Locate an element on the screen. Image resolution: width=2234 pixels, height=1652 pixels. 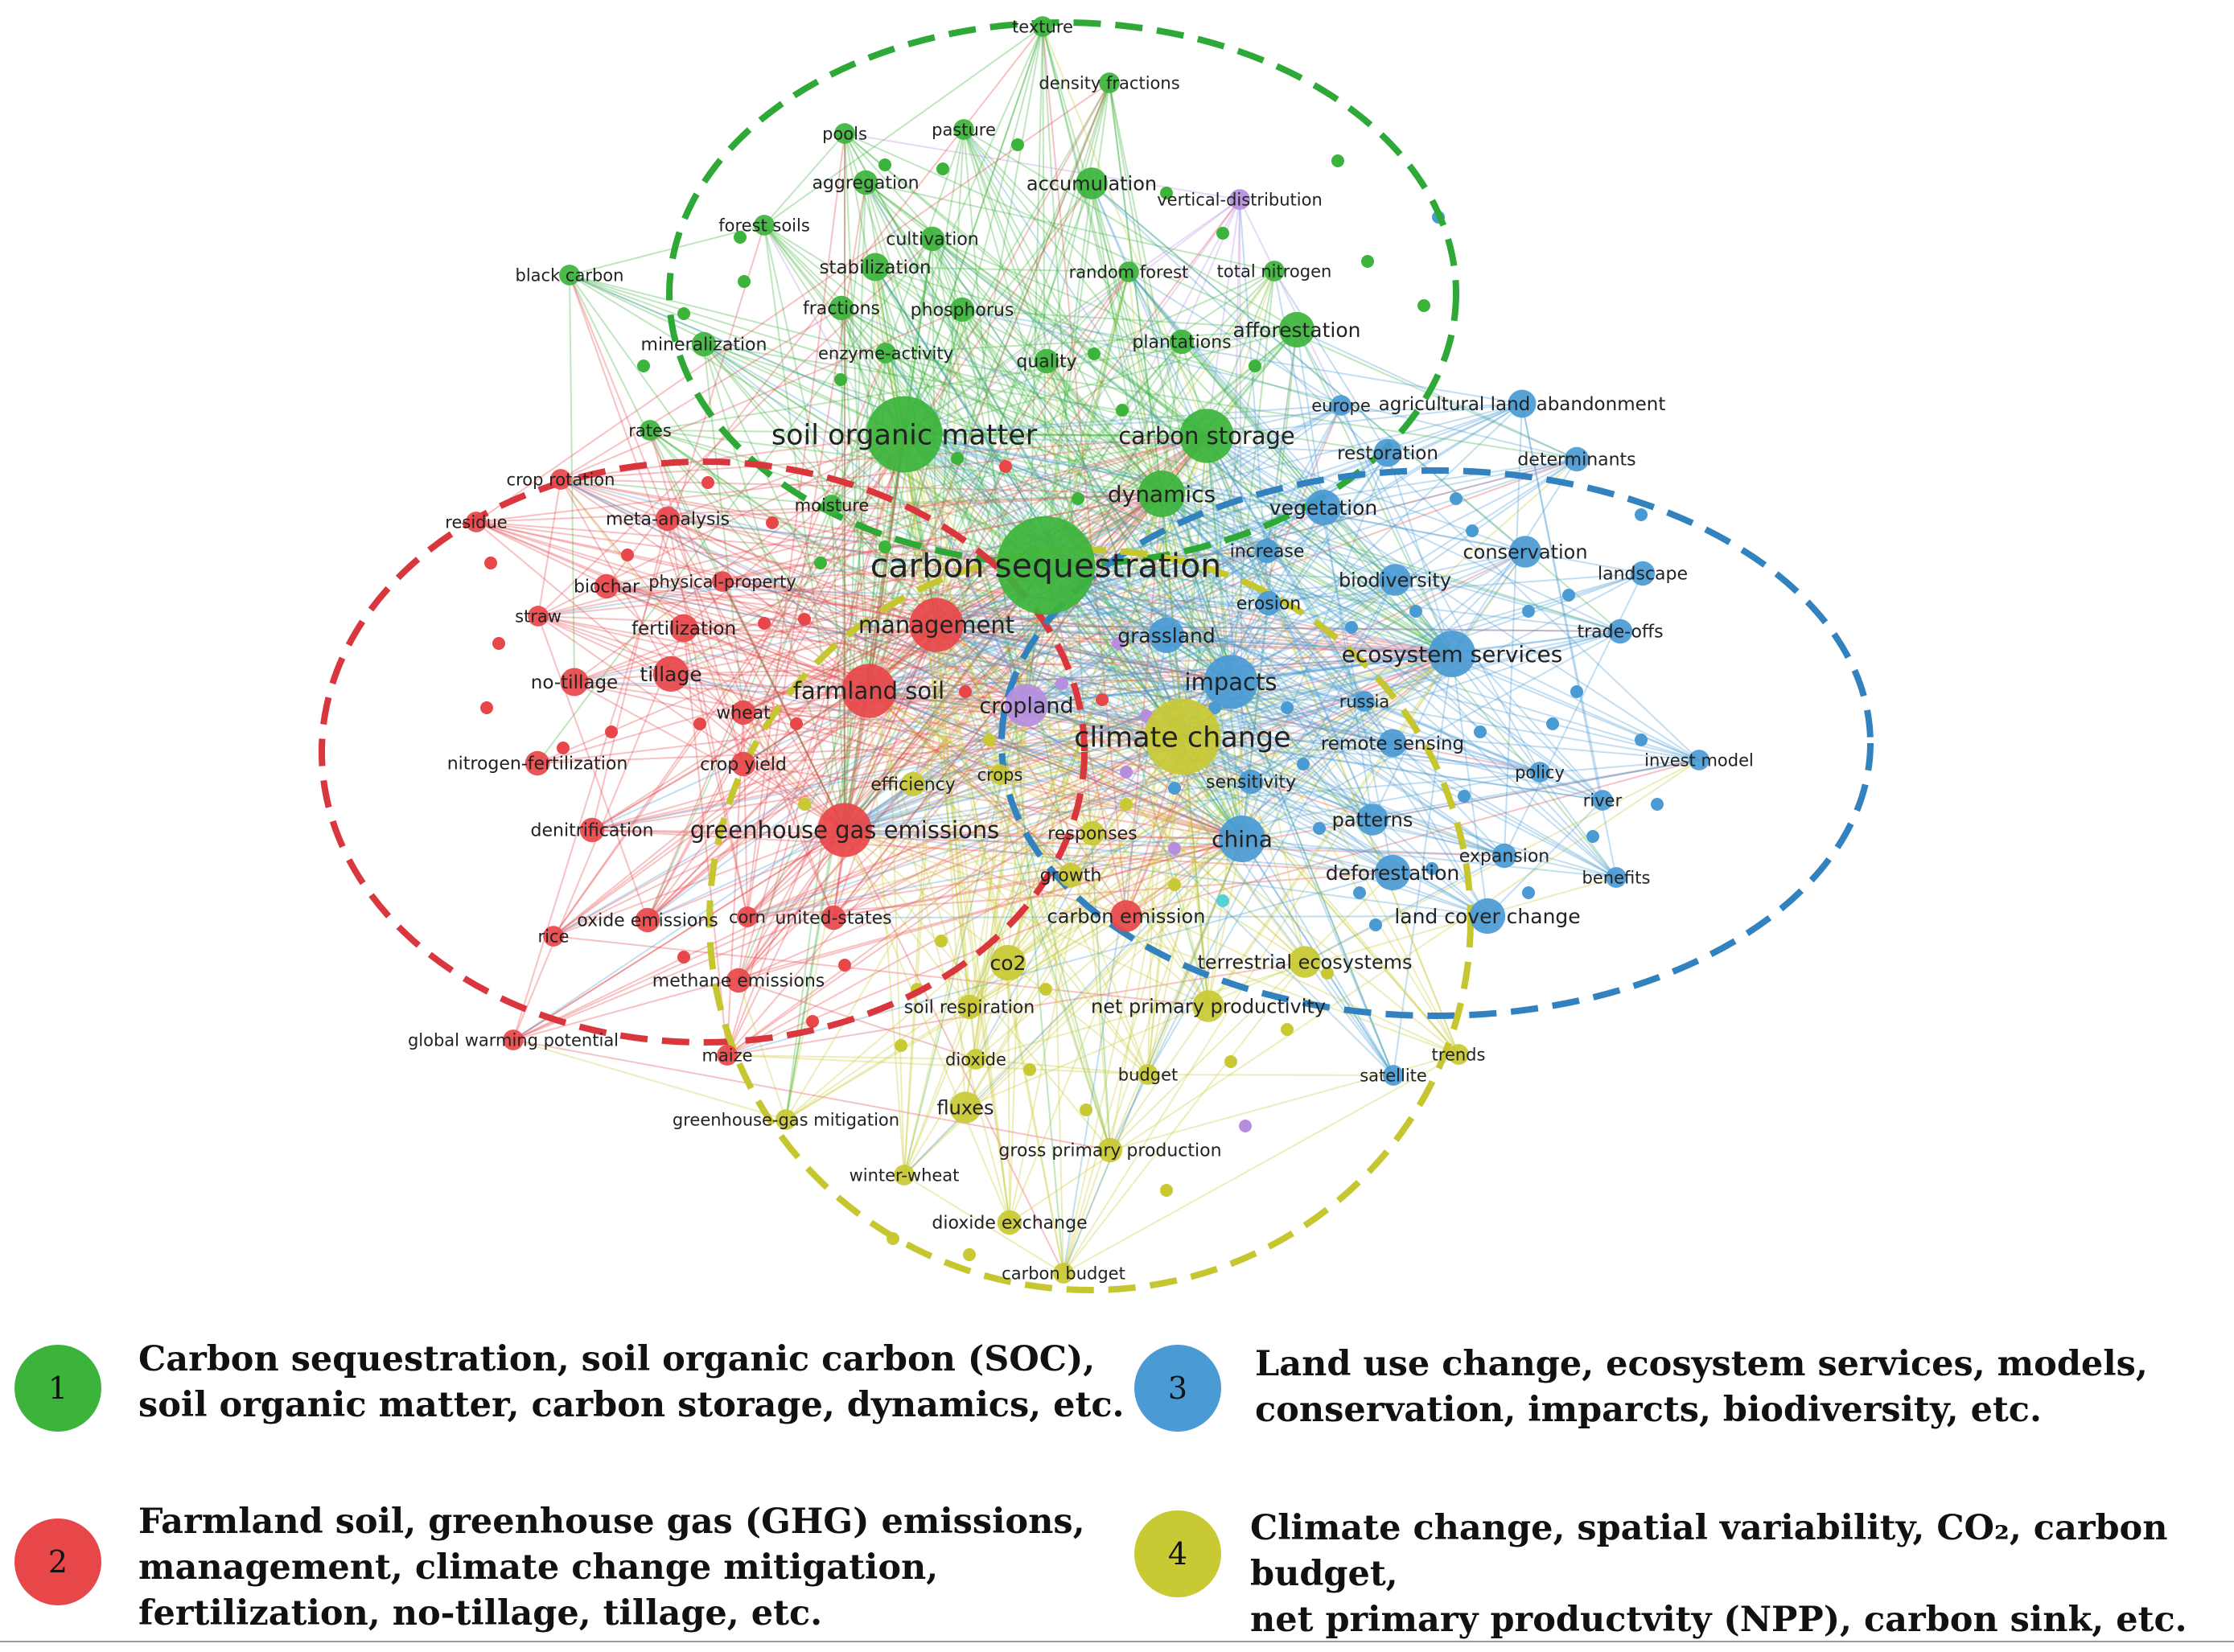
keyword-node-label: winter-wheat is located at coordinates (905, 1175).